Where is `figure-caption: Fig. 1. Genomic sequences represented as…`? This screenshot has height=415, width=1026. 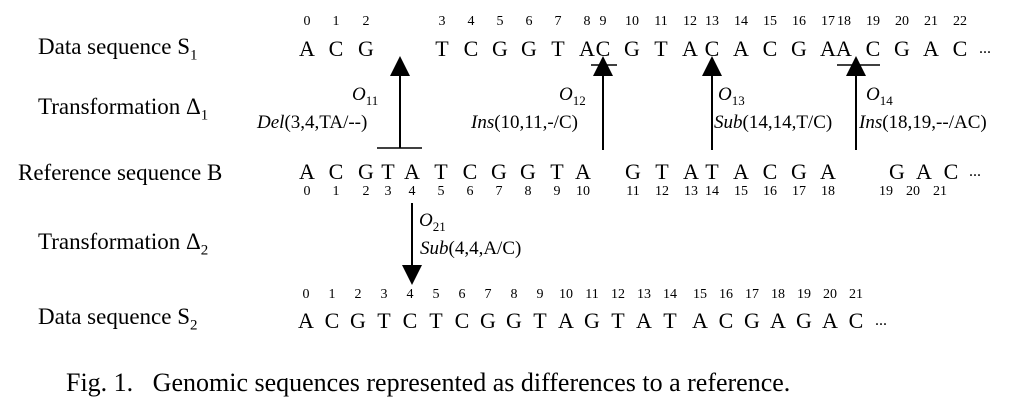
figure-caption: Fig. 1. Genomic sequences represented as… is located at coordinates (428, 382).